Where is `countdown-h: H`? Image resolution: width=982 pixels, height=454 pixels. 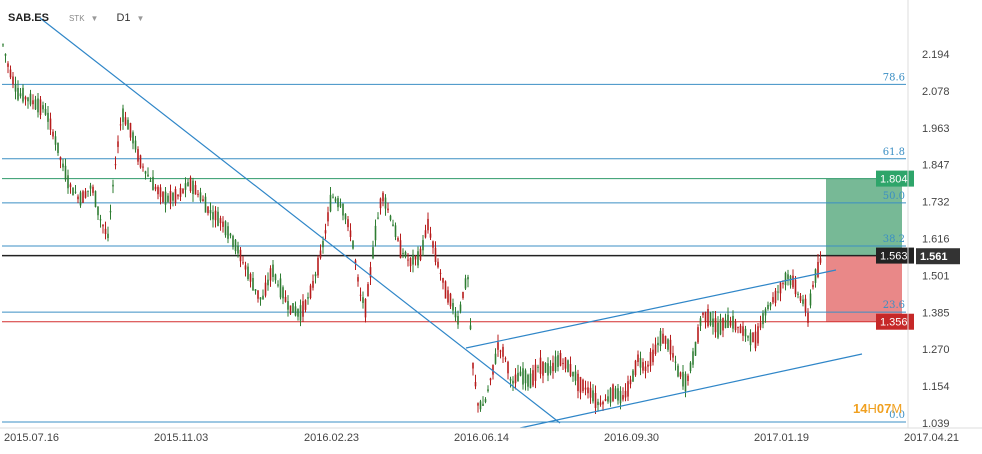 countdown-h: H is located at coordinates (871, 408).